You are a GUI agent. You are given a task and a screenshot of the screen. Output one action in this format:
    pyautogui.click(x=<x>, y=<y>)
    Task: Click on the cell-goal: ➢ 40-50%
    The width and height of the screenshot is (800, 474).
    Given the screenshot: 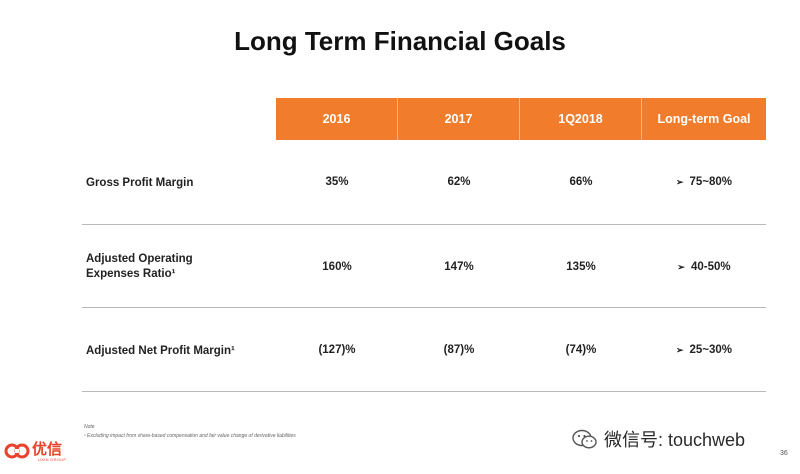 What is the action you would take?
    pyautogui.click(x=704, y=267)
    